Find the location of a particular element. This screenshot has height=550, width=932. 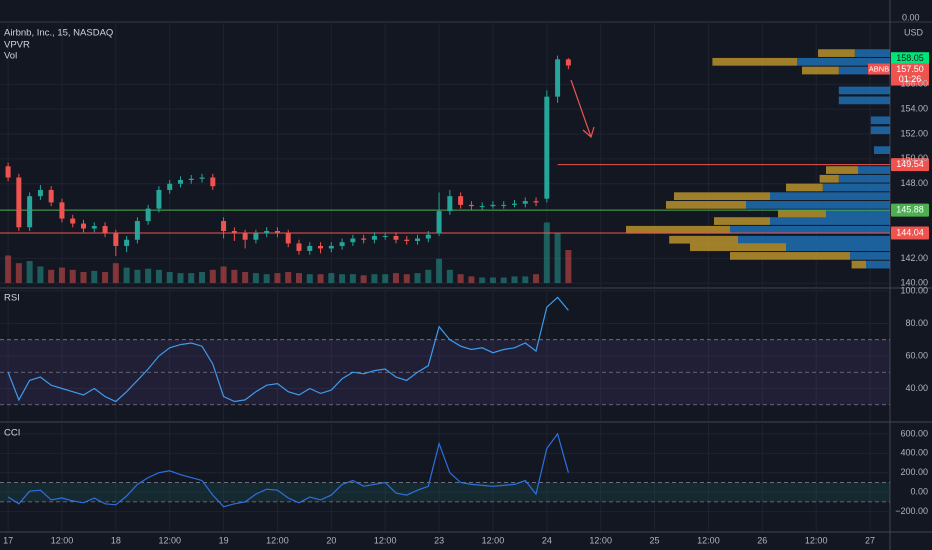

last-price-label: 157.50 is located at coordinates (910, 69).